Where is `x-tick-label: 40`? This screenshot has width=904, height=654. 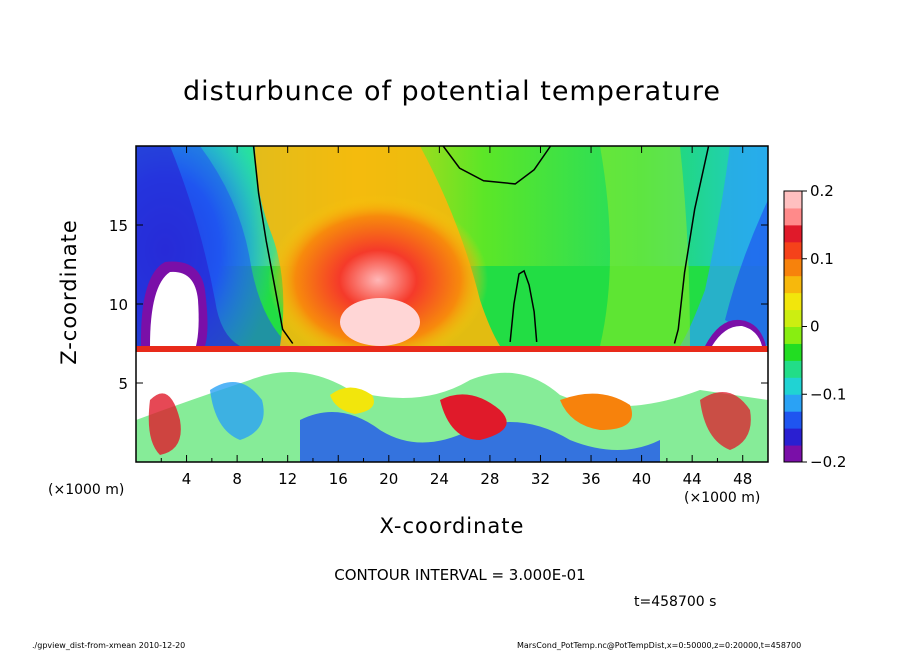
x-tick-label: 40 is located at coordinates (641, 479).